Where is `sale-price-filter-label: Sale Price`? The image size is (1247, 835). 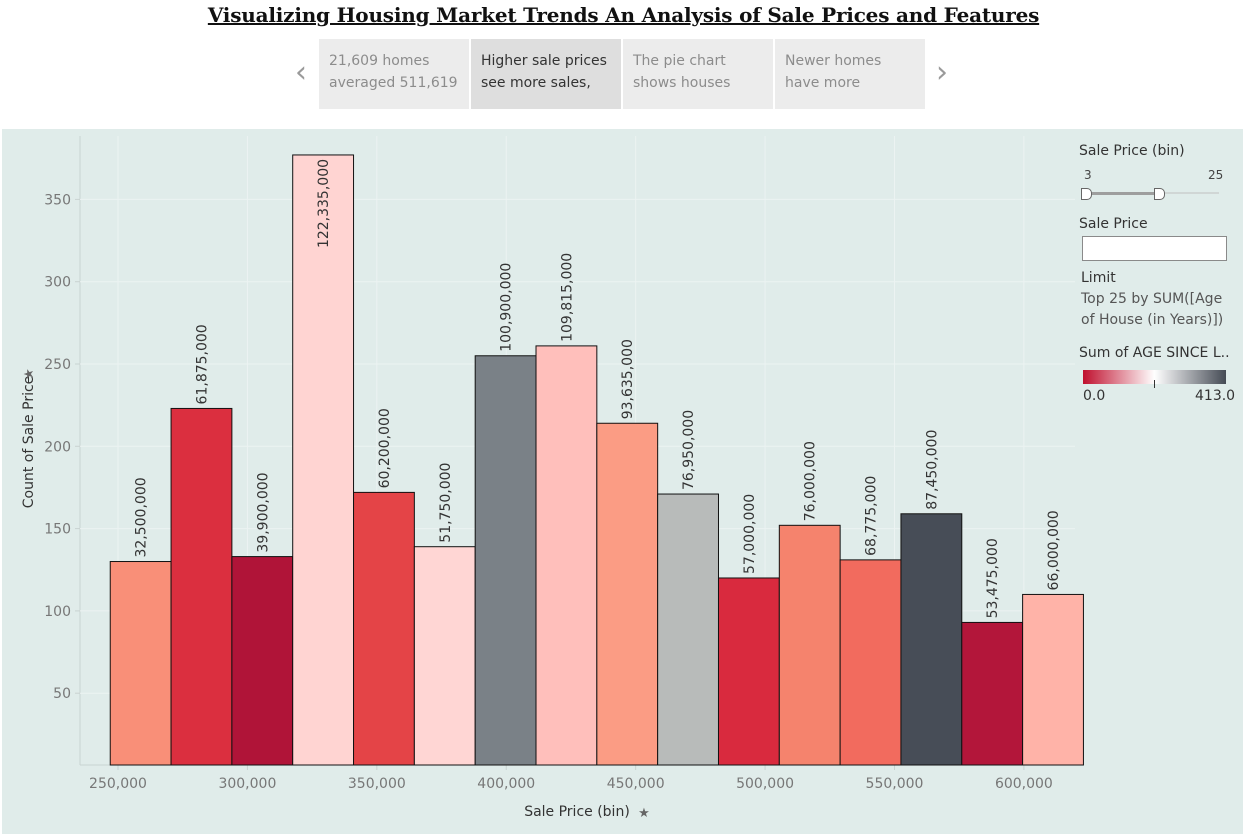 sale-price-filter-label: Sale Price is located at coordinates (1113, 224).